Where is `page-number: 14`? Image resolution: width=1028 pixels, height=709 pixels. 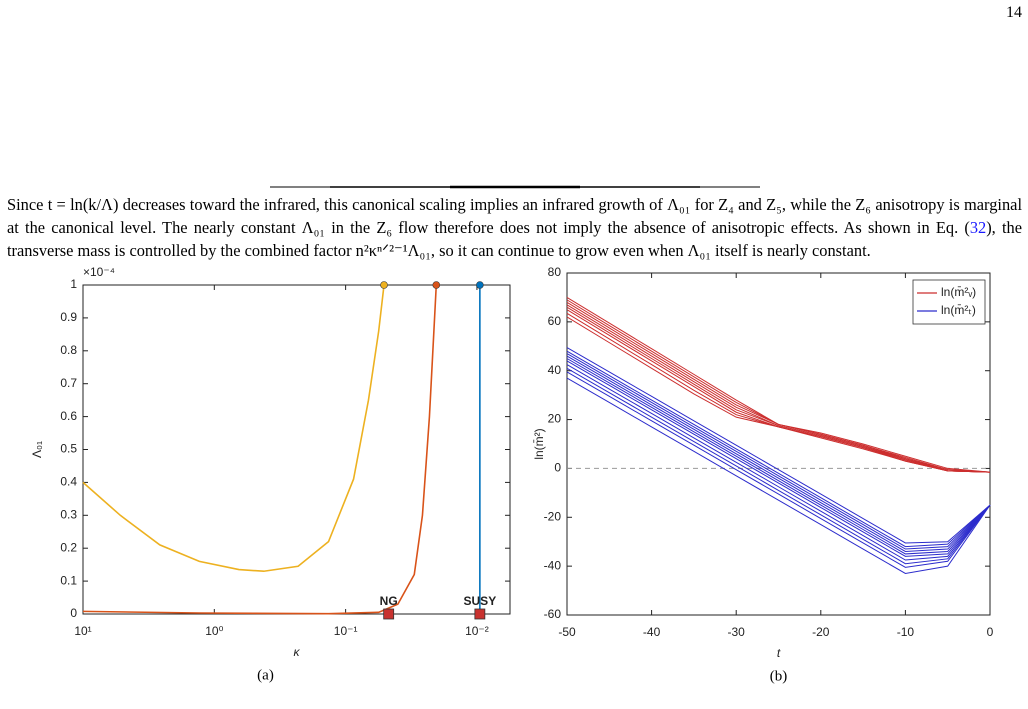
page-number: 14 is located at coordinates (1014, 12).